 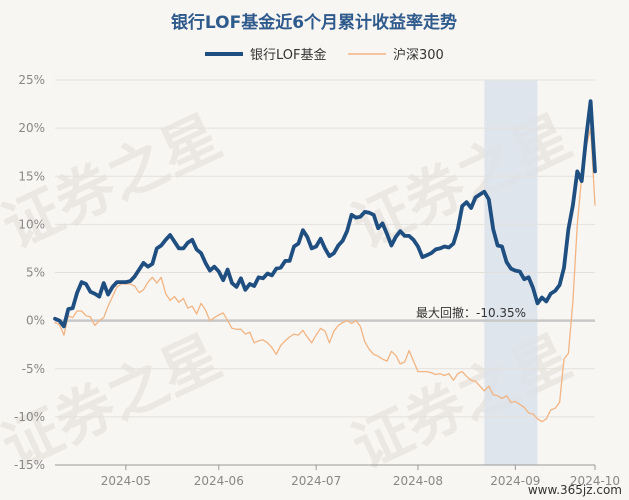 I want to click on x-tick-label: 2024-05, so click(x=126, y=481).